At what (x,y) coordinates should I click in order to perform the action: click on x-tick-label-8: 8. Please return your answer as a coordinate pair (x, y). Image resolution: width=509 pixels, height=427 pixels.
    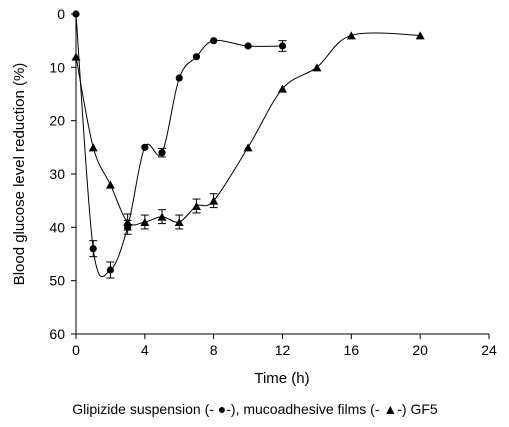
    Looking at the image, I should click on (214, 350).